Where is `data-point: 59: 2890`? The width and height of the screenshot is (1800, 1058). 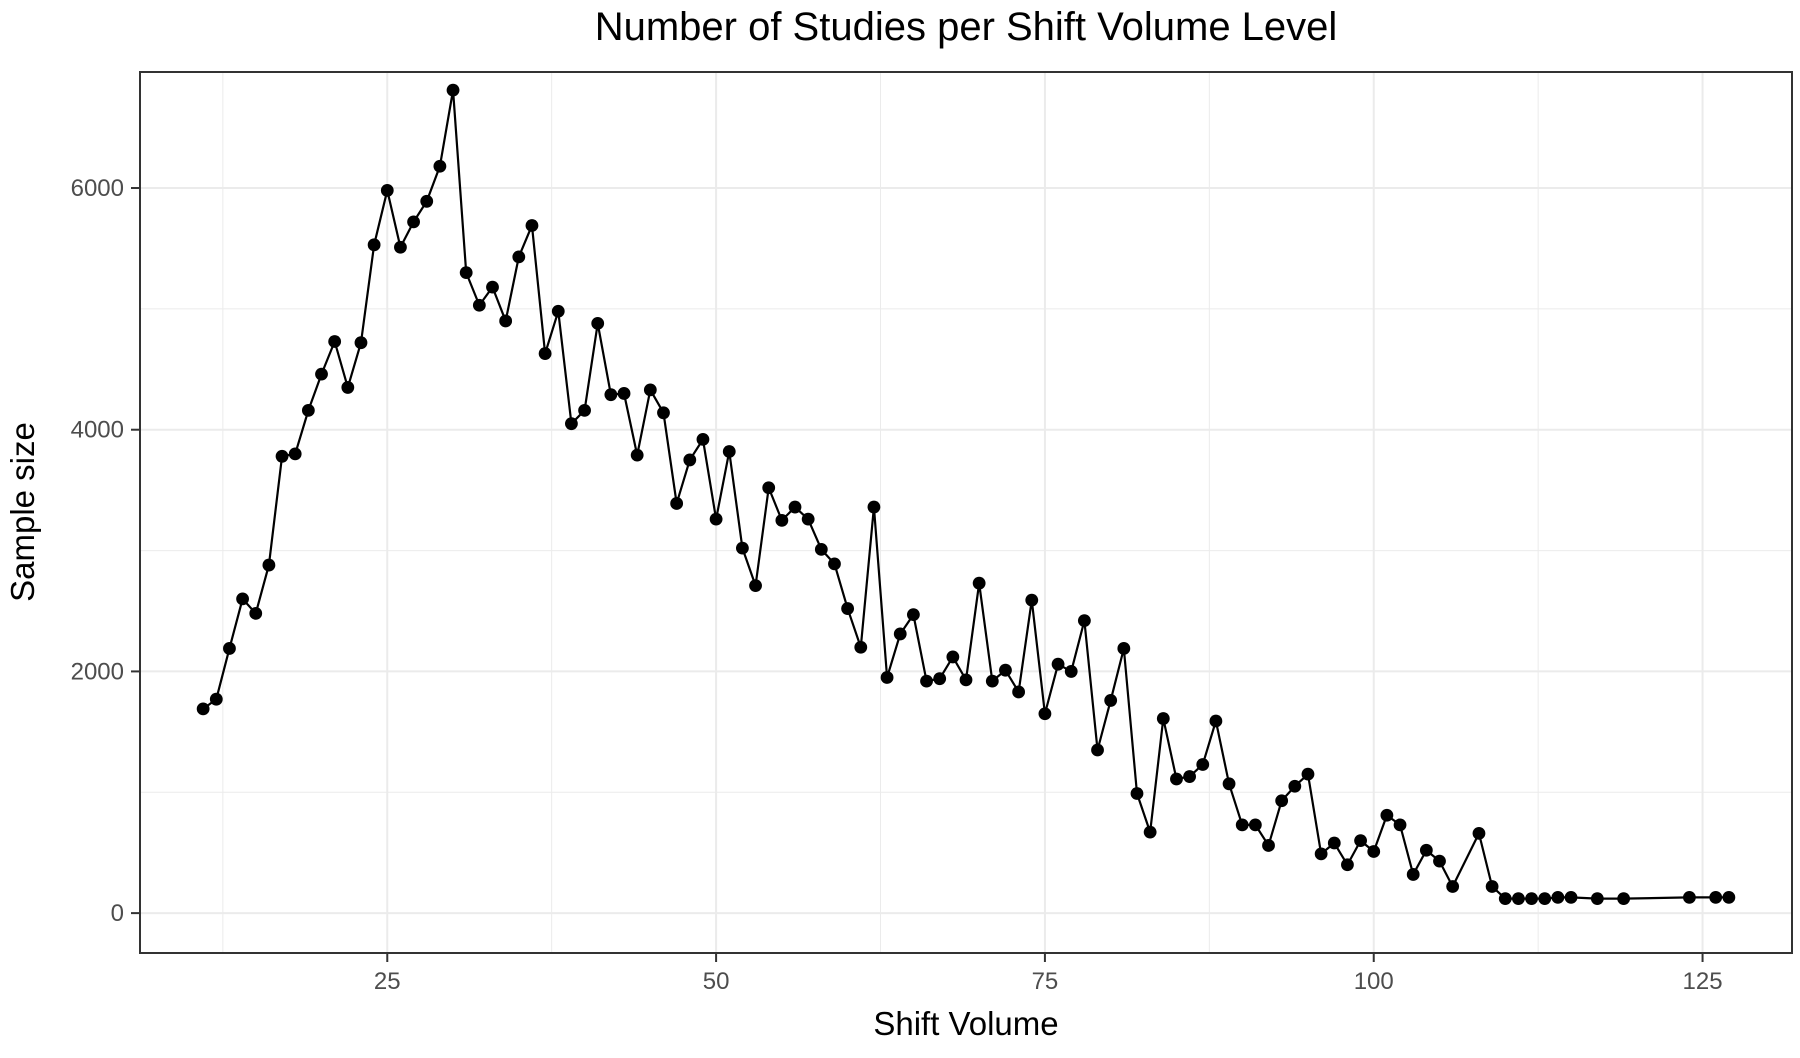 data-point: 59: 2890 is located at coordinates (834, 564).